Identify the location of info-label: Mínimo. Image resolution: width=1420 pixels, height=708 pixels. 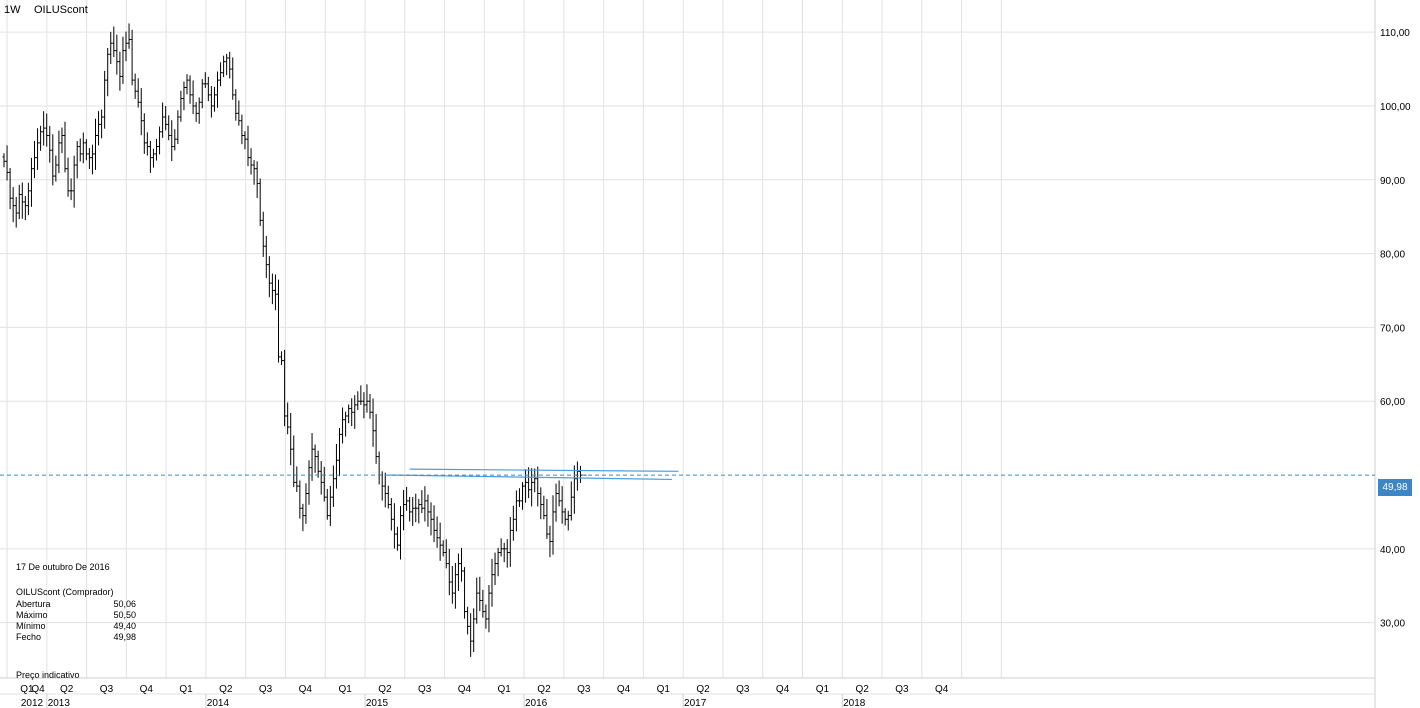
(31, 626).